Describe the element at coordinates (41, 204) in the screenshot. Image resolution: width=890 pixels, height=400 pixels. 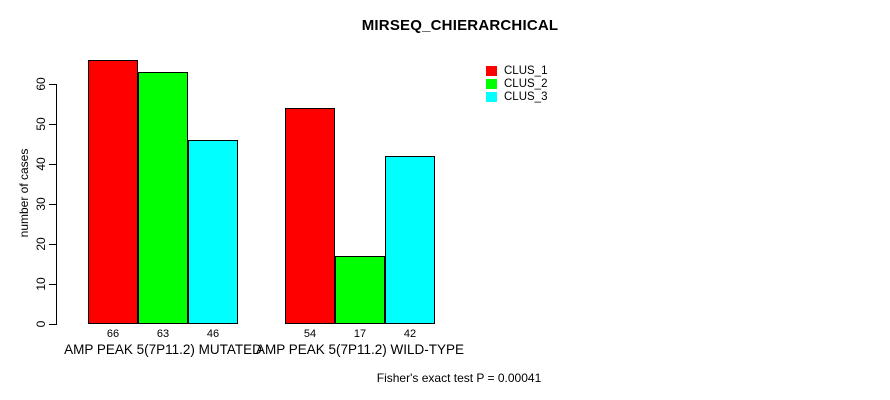
I see `y-axis-tick-label: 30` at that location.